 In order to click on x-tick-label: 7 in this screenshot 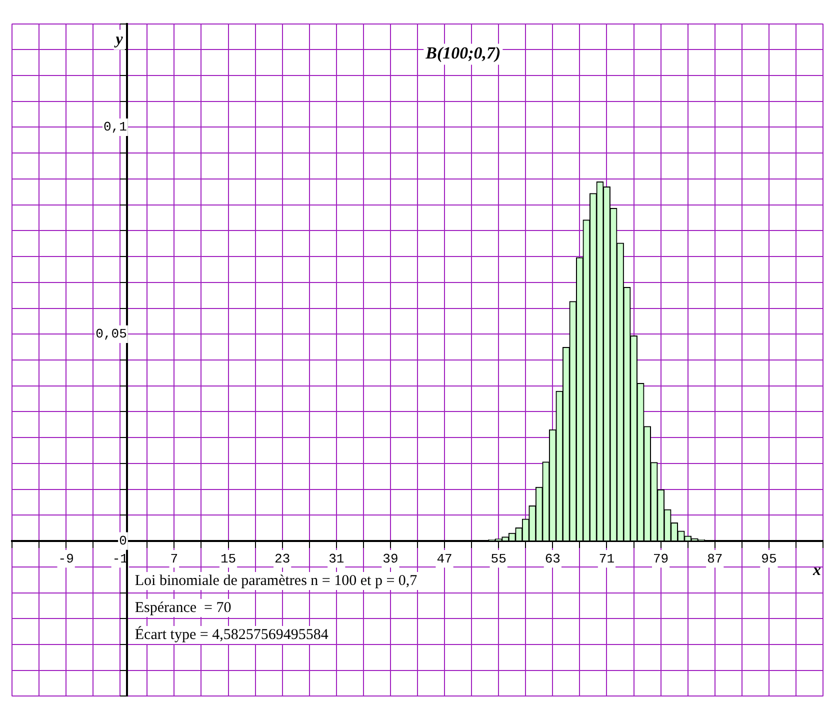, I will do `click(174, 558)`.